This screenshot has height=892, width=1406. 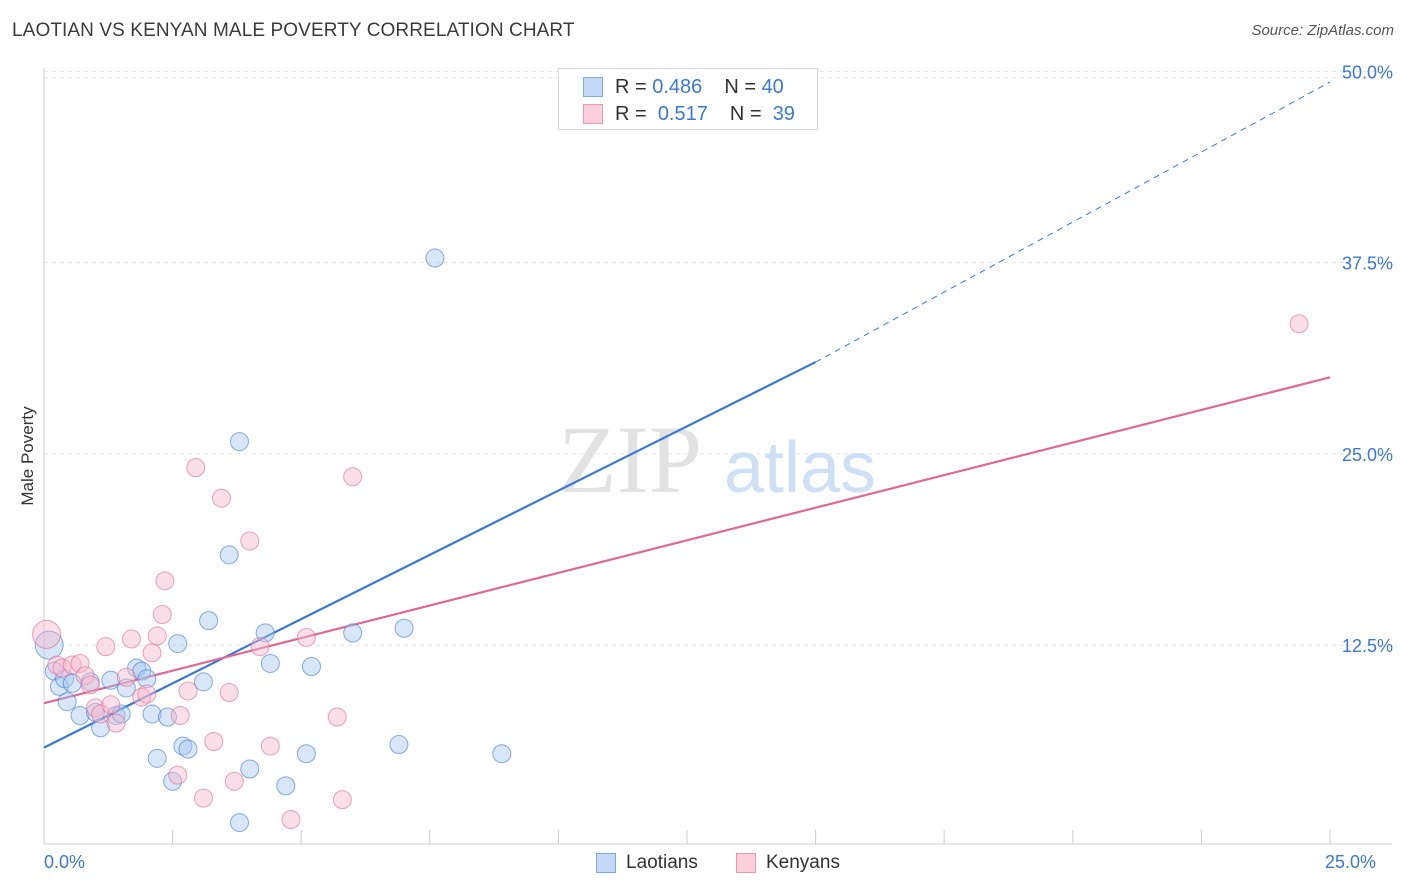 I want to click on x-tick-label-min: 0.0%, so click(x=65, y=862).